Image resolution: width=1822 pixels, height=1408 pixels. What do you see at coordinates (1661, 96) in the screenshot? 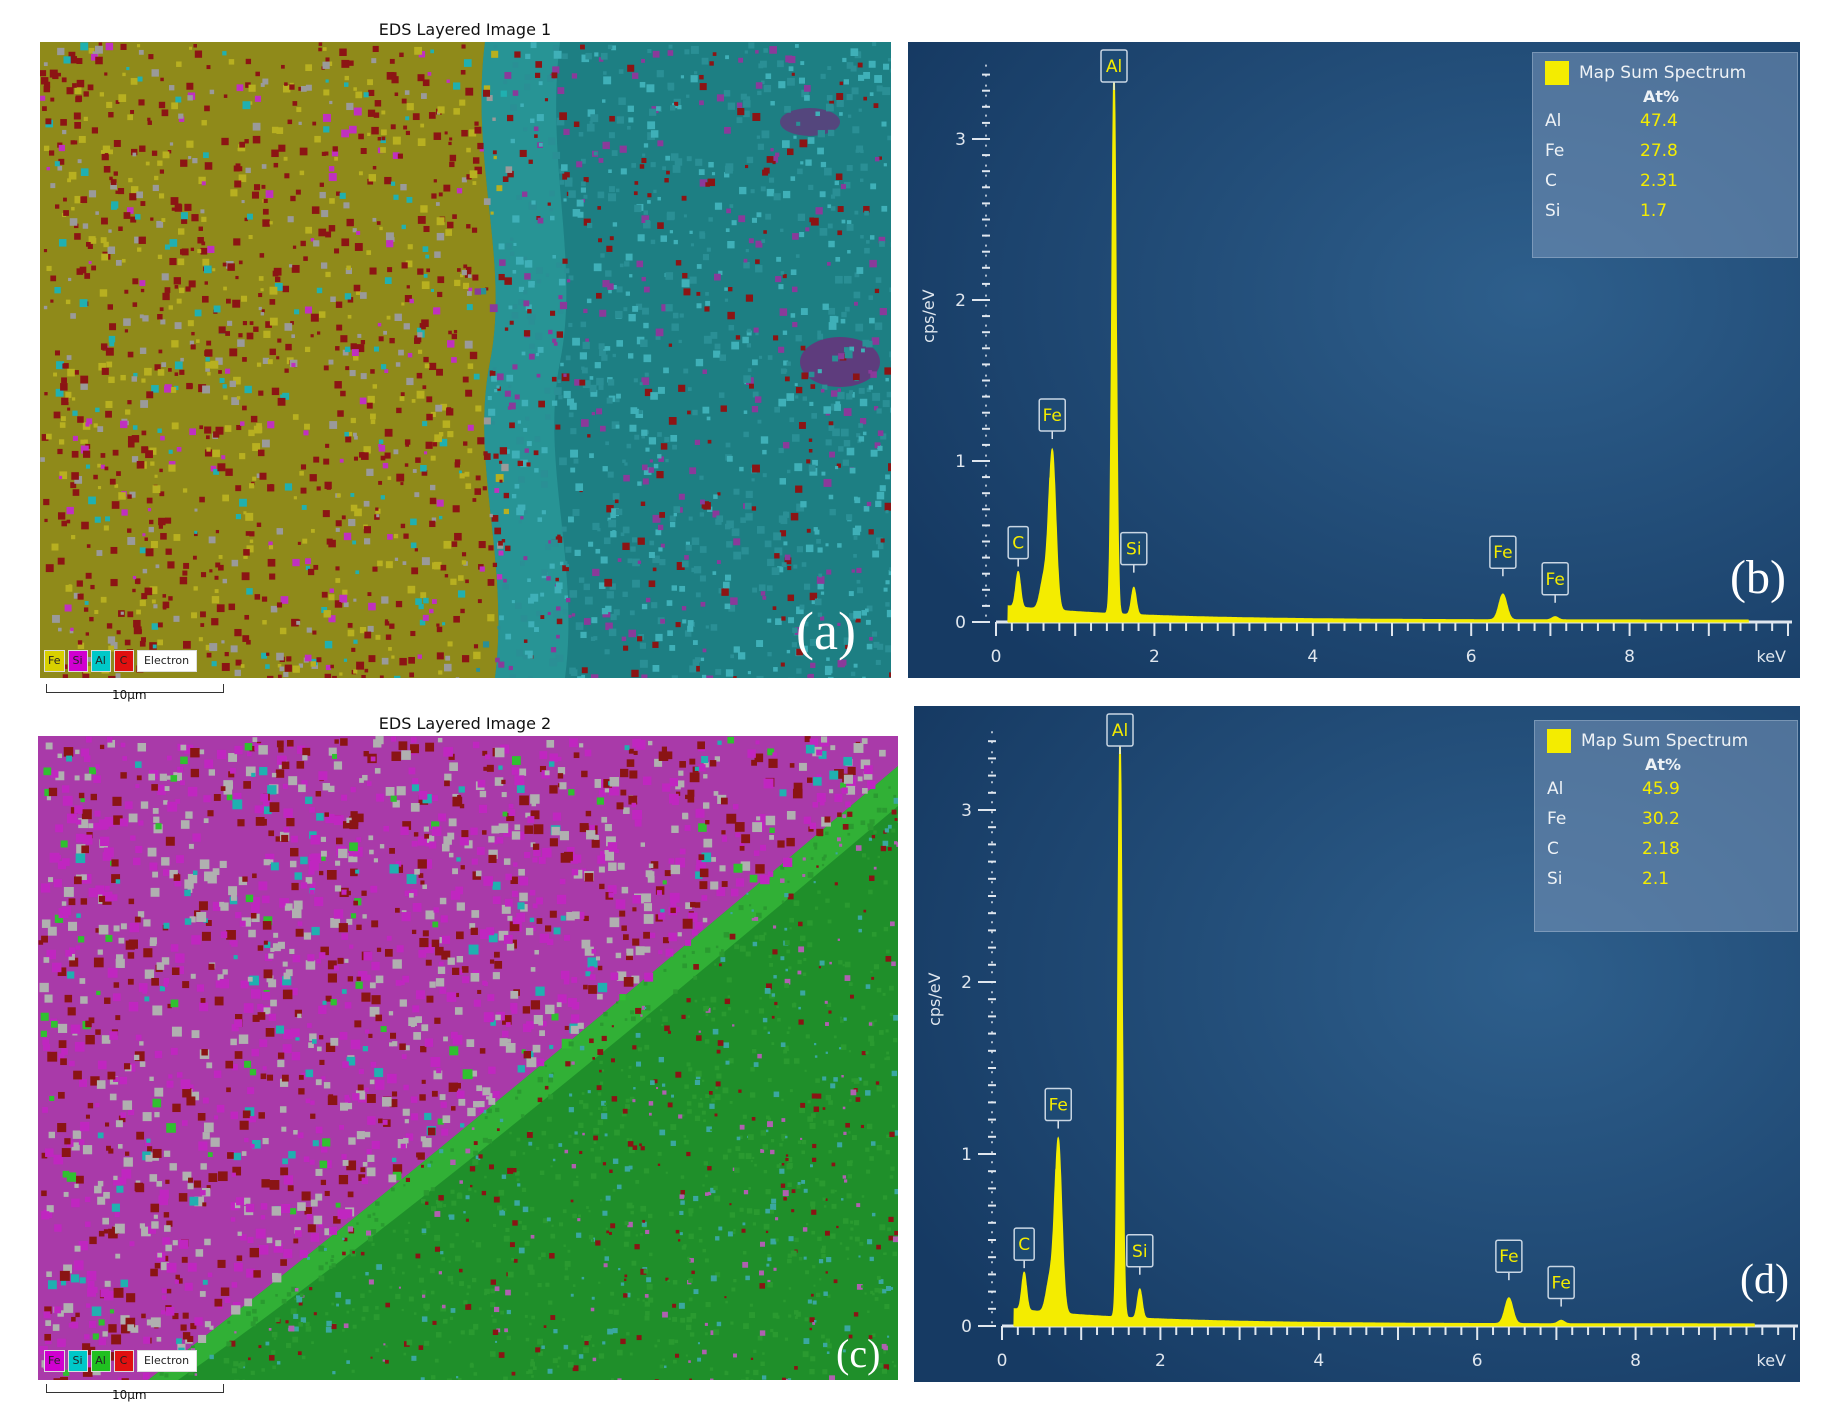
I see `table-unit-b: At%` at bounding box center [1661, 96].